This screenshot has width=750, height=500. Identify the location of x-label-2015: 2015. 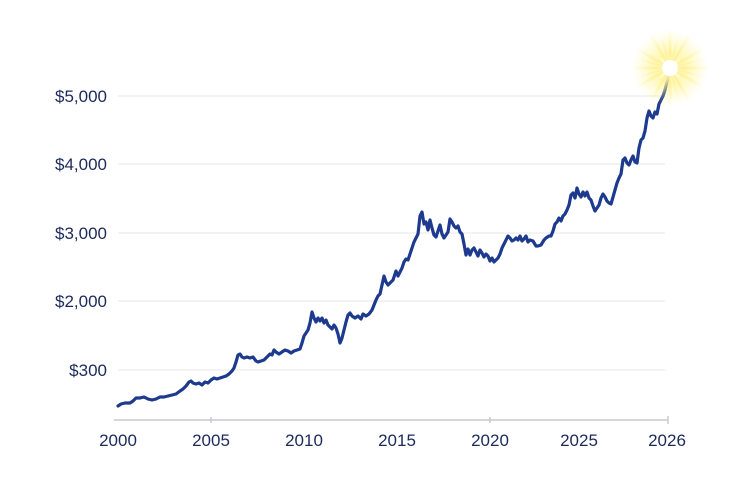
(397, 440).